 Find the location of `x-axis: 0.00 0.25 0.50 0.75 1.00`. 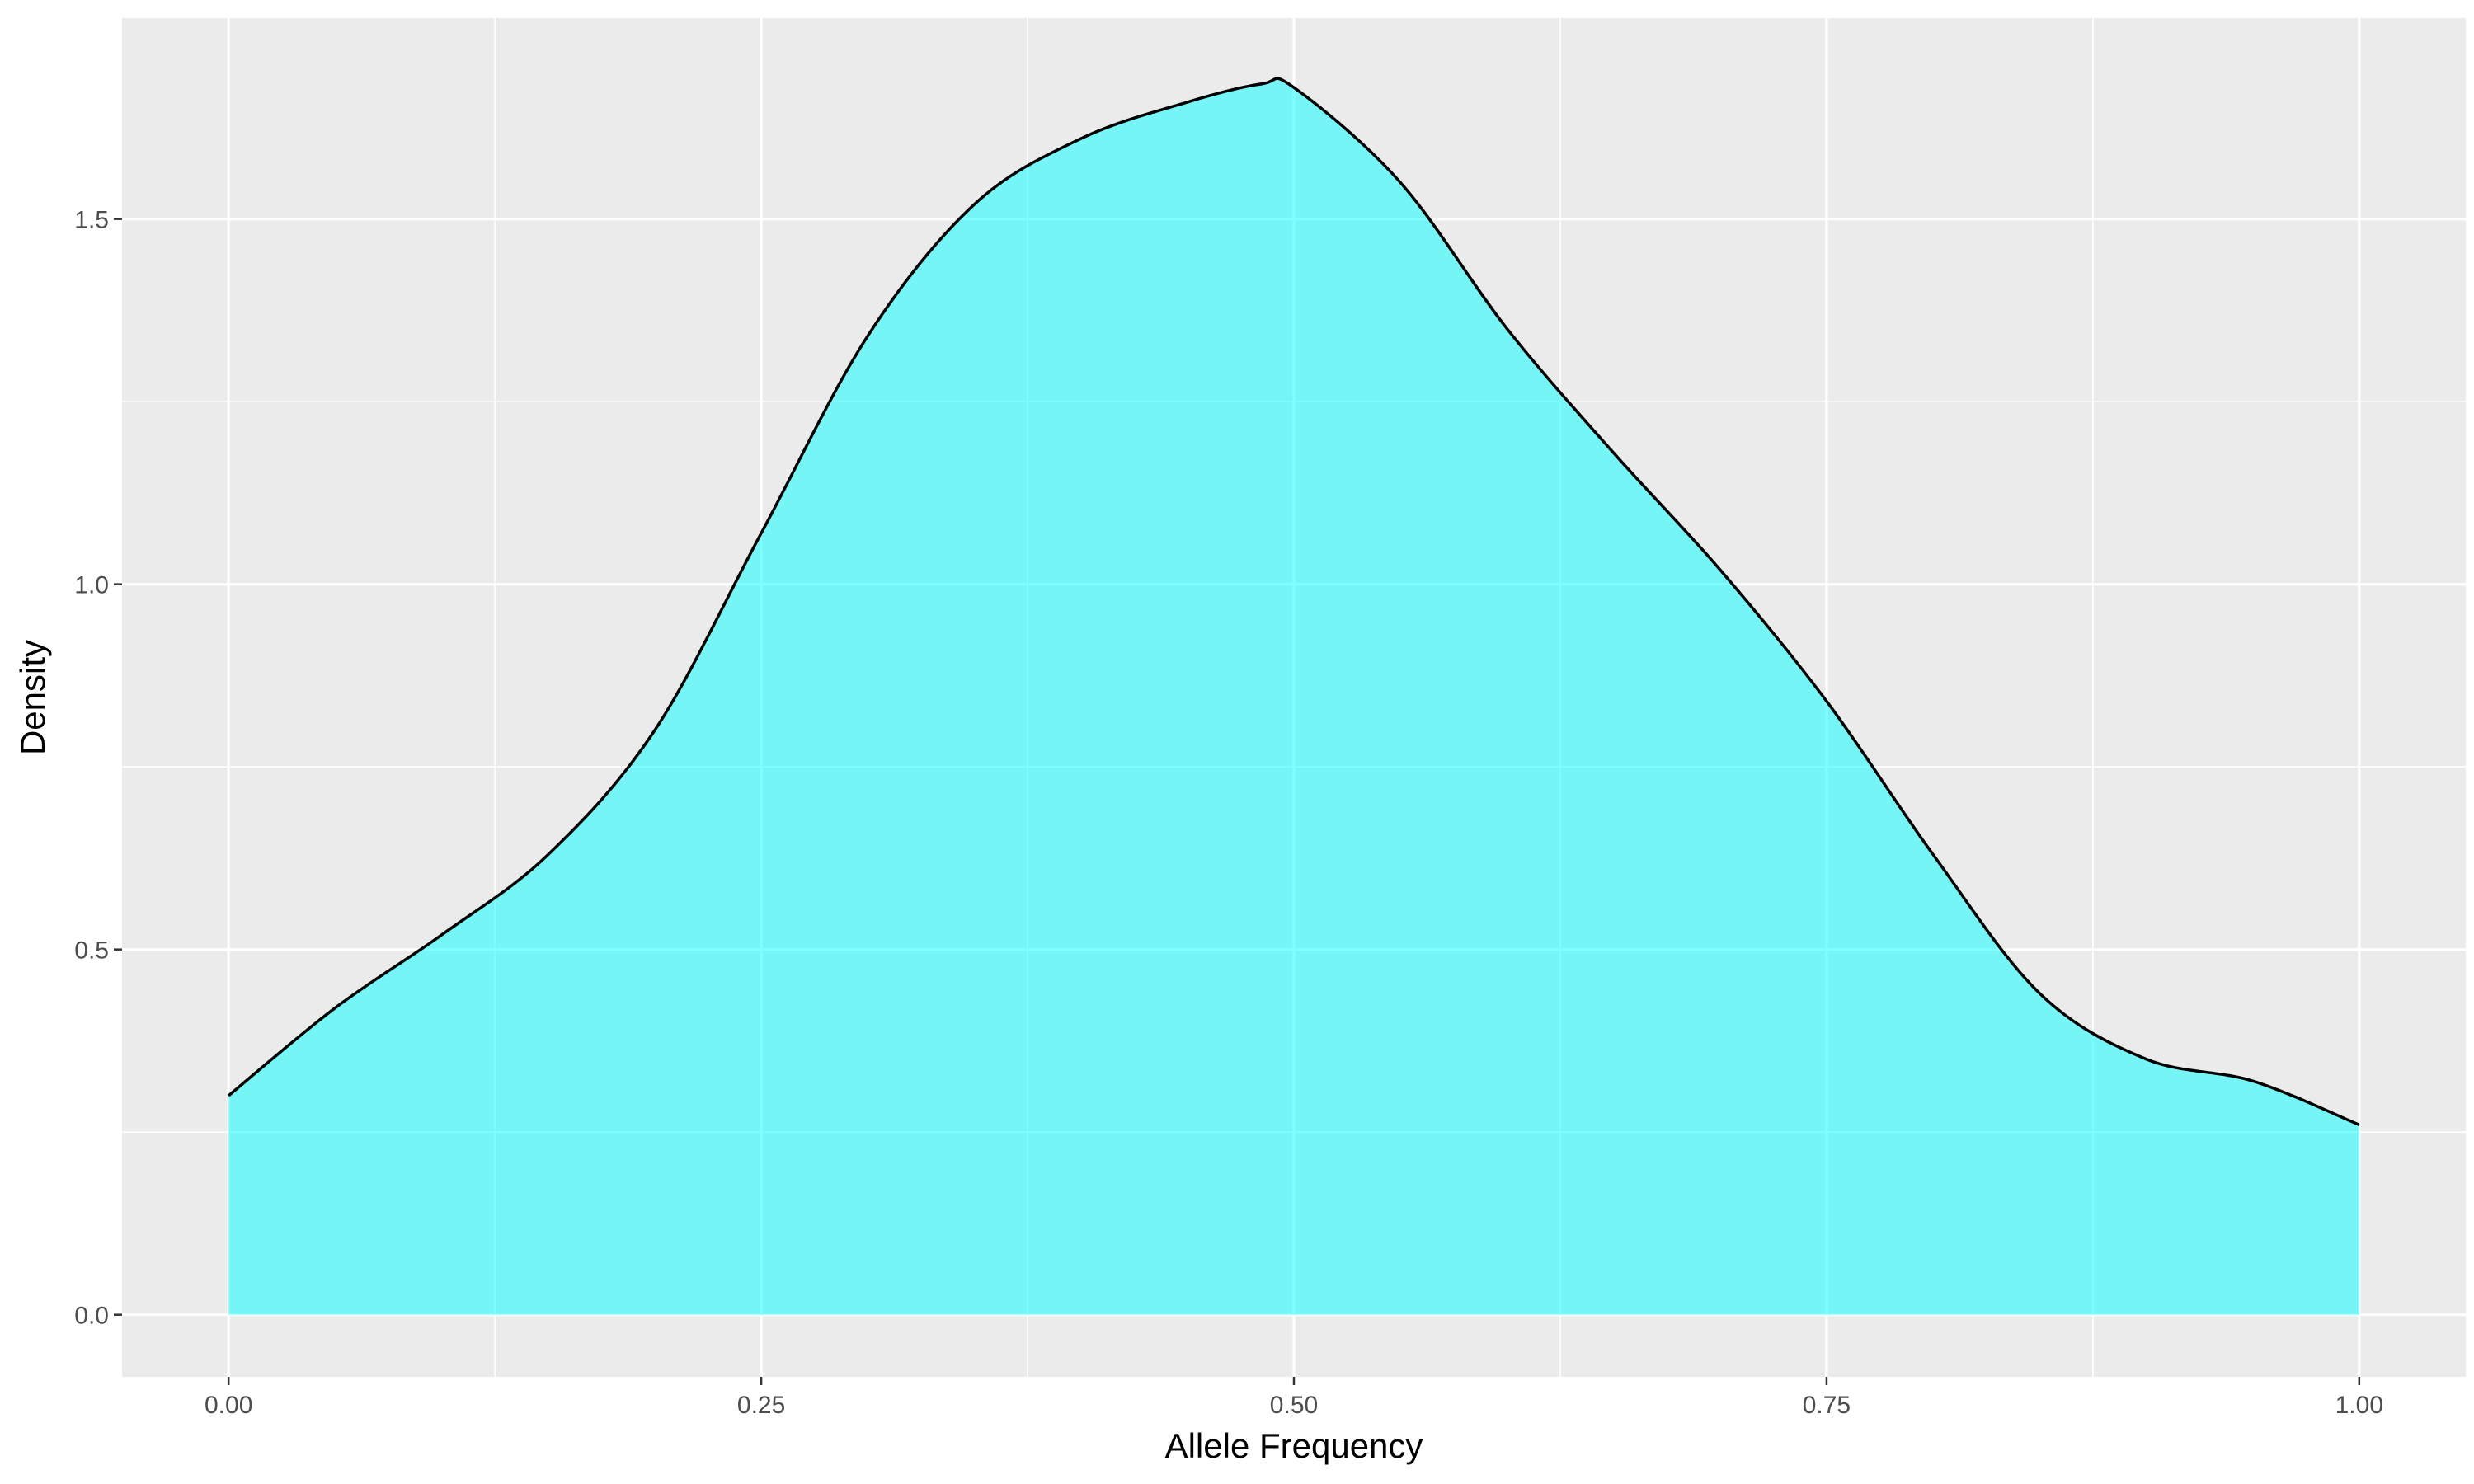

x-axis: 0.00 0.25 0.50 0.75 1.00 is located at coordinates (1294, 1398).